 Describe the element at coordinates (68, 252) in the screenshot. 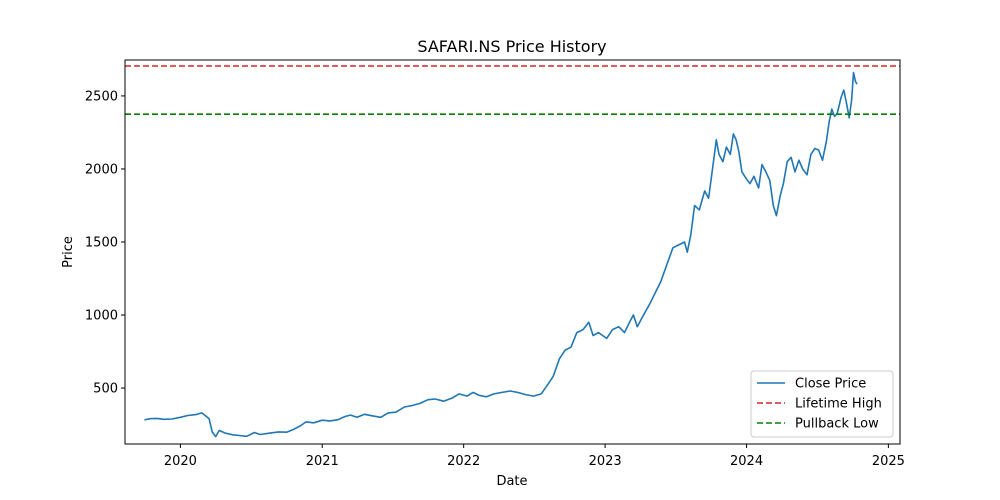

I see `y-axis-label: Price` at that location.